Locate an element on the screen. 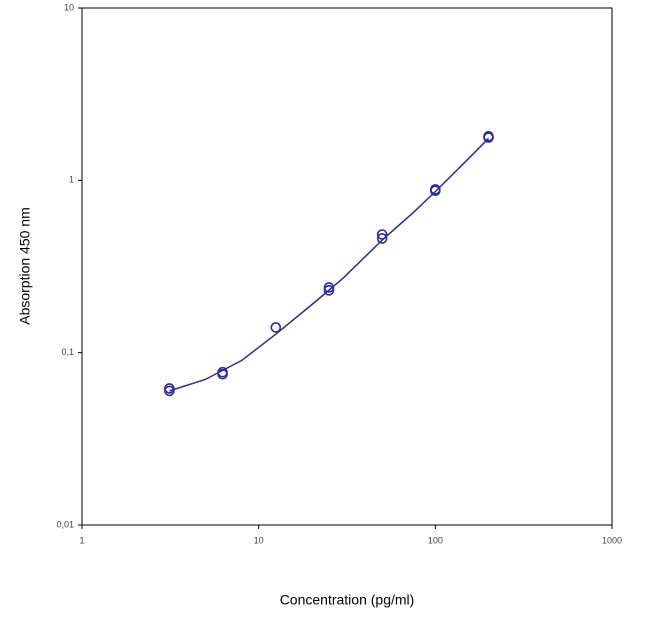 The image size is (650, 618). x-tick-label: 1 is located at coordinates (81, 540).